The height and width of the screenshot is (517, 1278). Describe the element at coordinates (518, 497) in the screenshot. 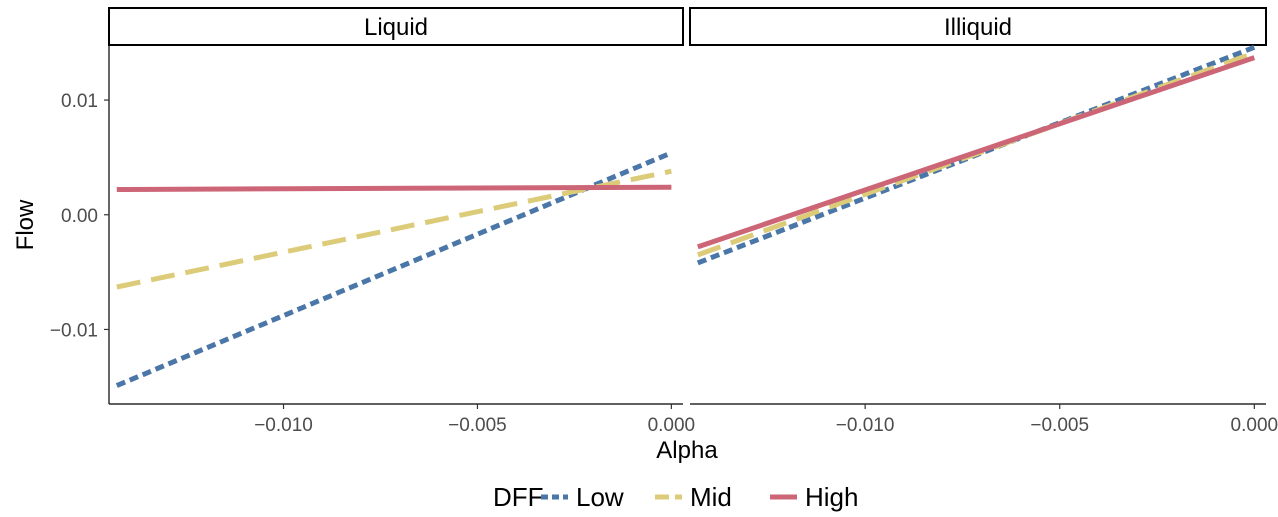

I see `legend-title: DFF` at that location.